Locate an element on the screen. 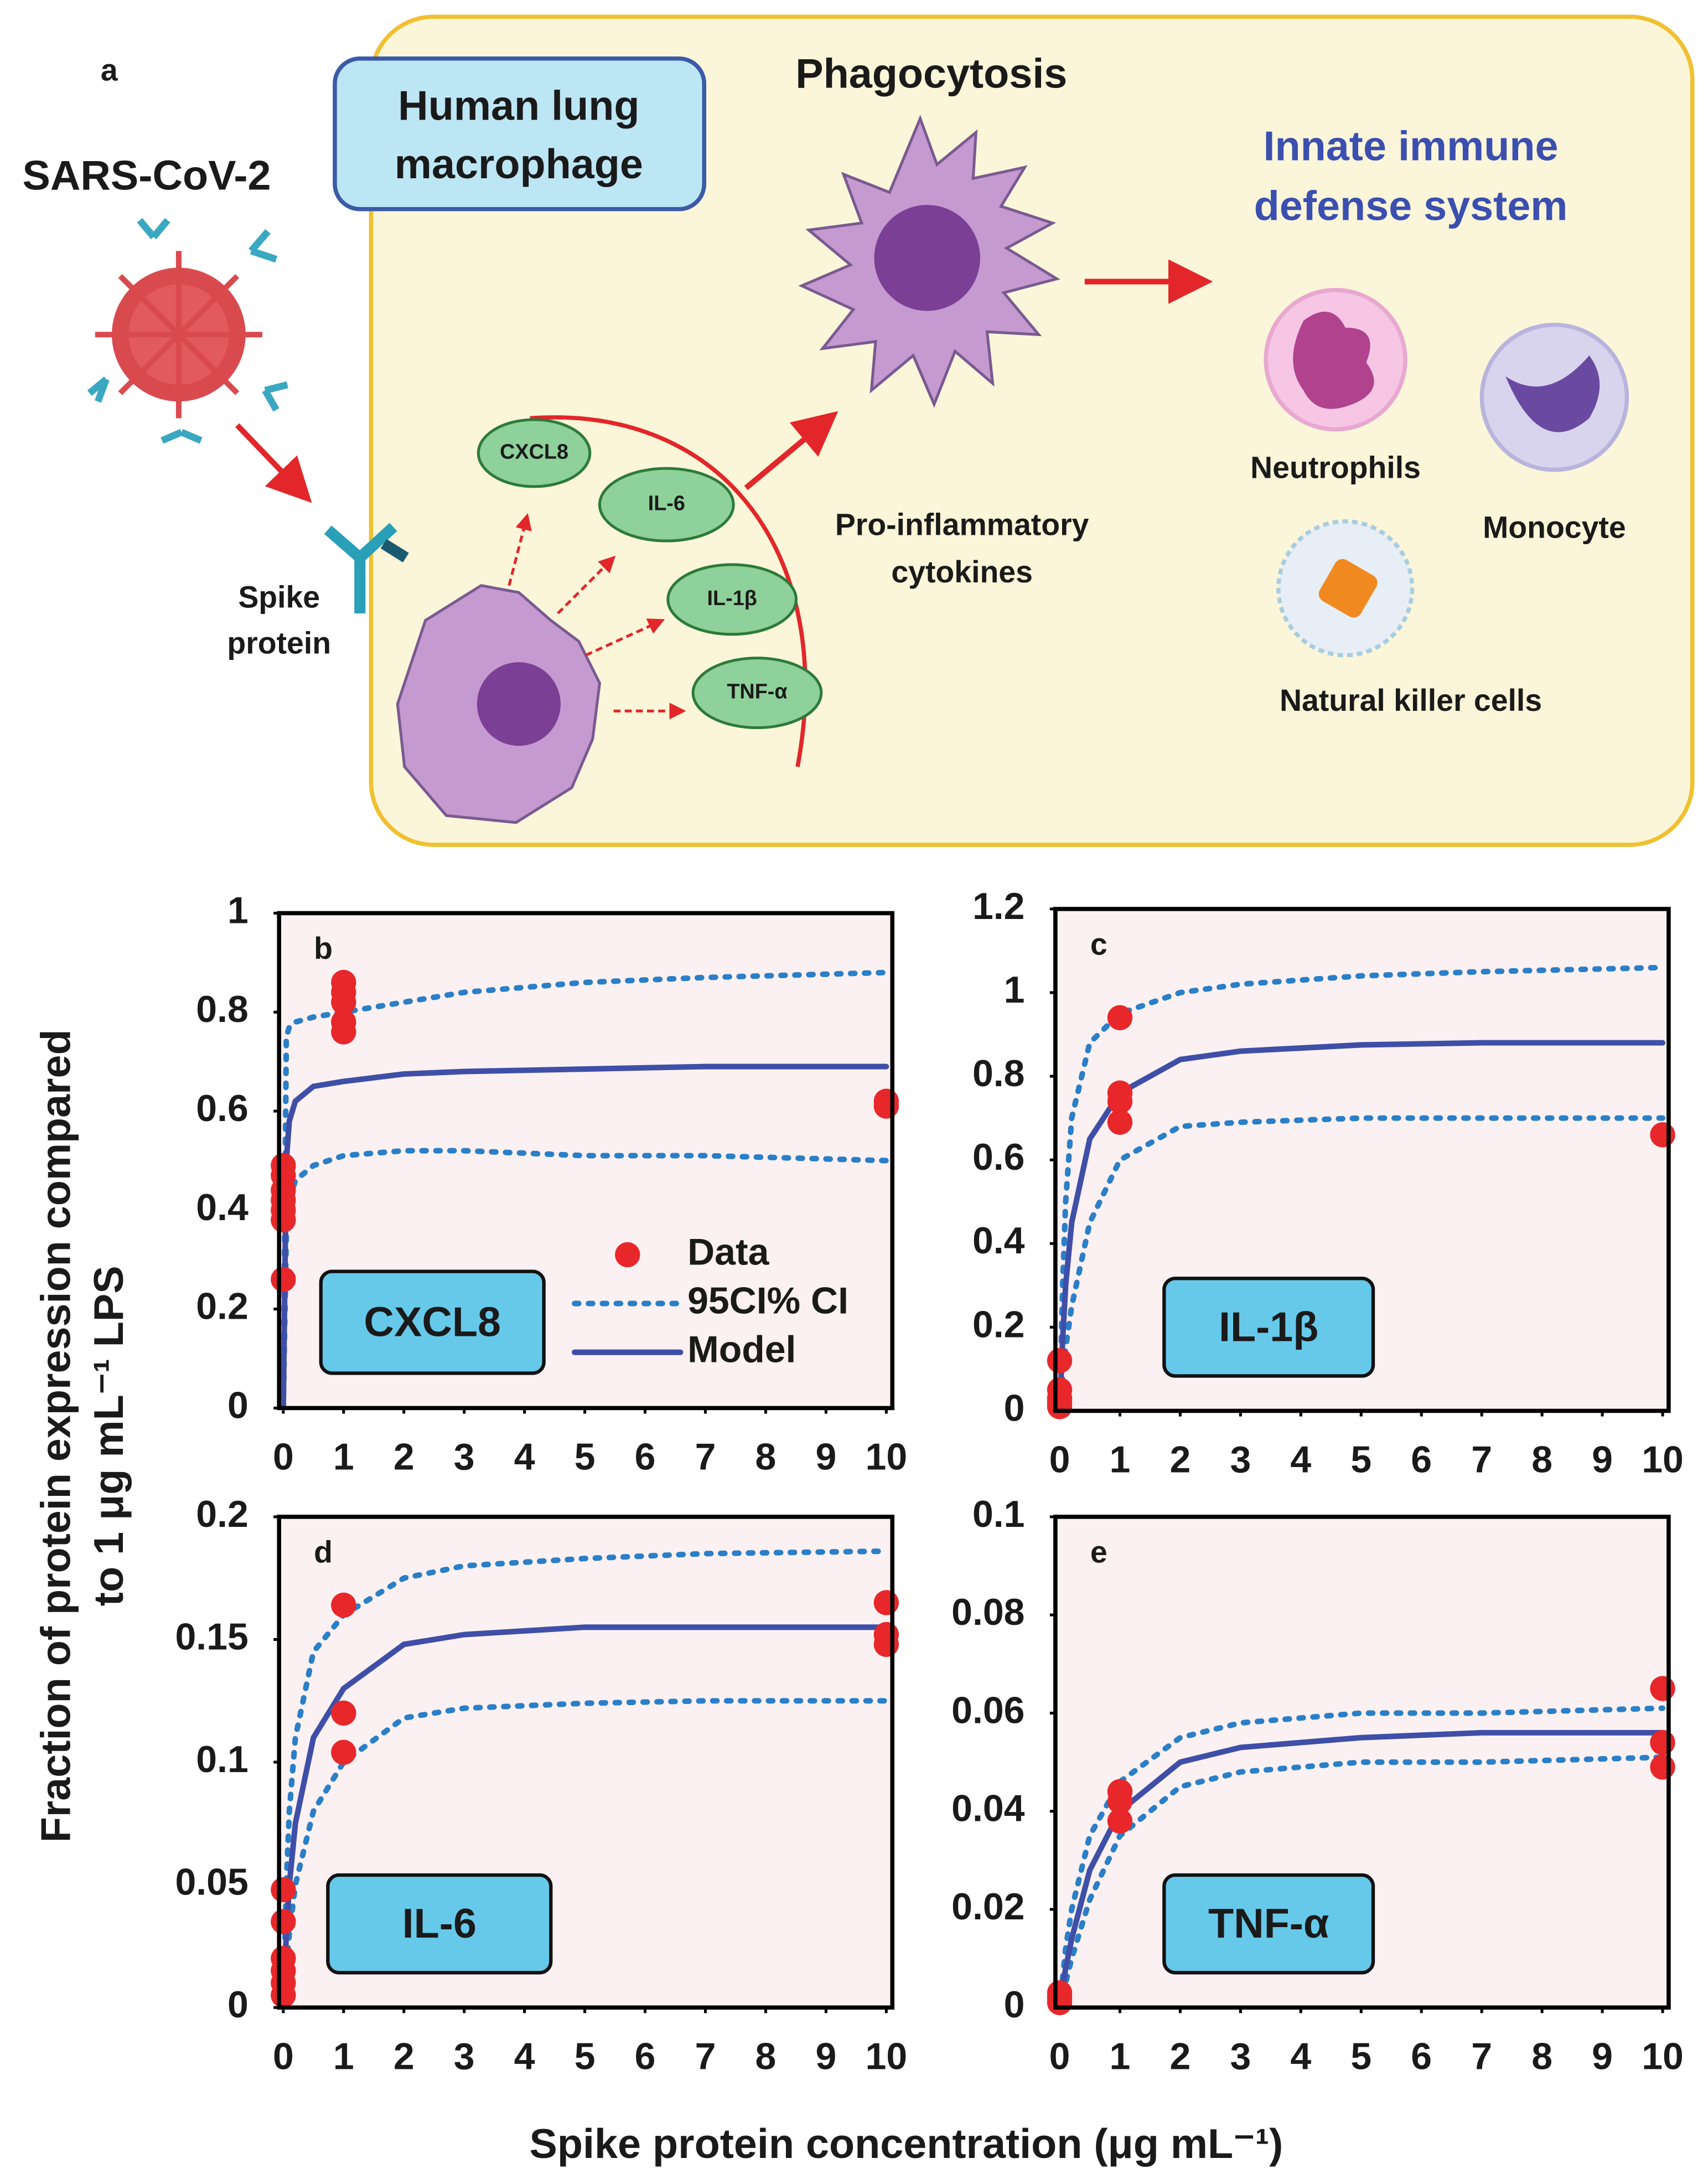  cytokine: IL-1β is located at coordinates (732, 598).